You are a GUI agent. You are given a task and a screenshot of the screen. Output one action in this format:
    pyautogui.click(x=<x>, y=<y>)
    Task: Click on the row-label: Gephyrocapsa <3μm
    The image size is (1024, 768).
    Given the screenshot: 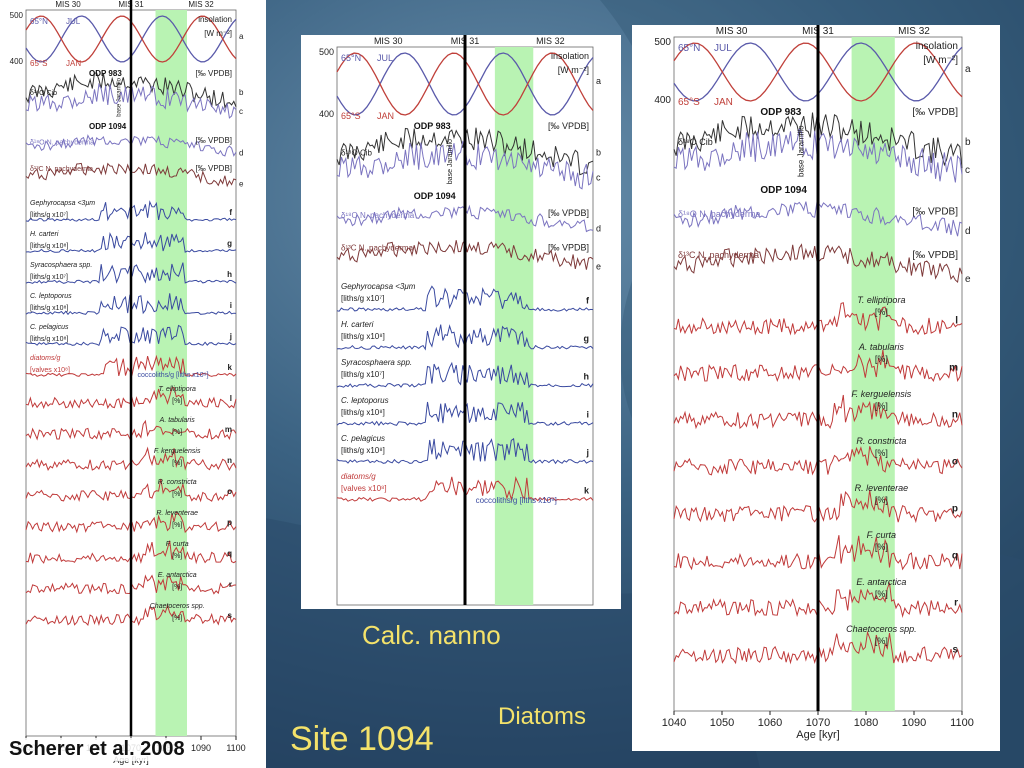 What is the action you would take?
    pyautogui.click(x=378, y=286)
    